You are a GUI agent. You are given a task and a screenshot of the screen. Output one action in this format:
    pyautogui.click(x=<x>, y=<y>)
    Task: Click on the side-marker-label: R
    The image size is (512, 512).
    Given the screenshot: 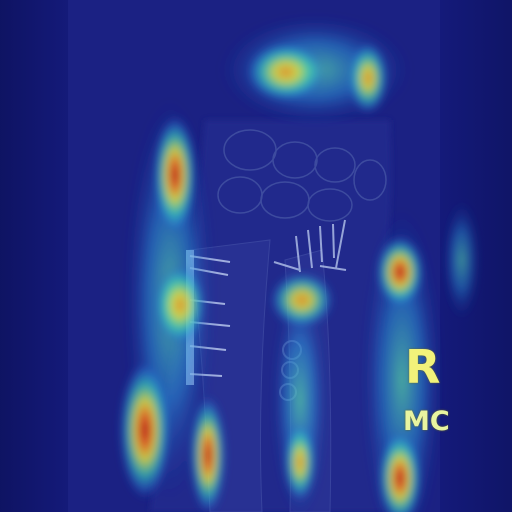 What is the action you would take?
    pyautogui.click(x=423, y=367)
    